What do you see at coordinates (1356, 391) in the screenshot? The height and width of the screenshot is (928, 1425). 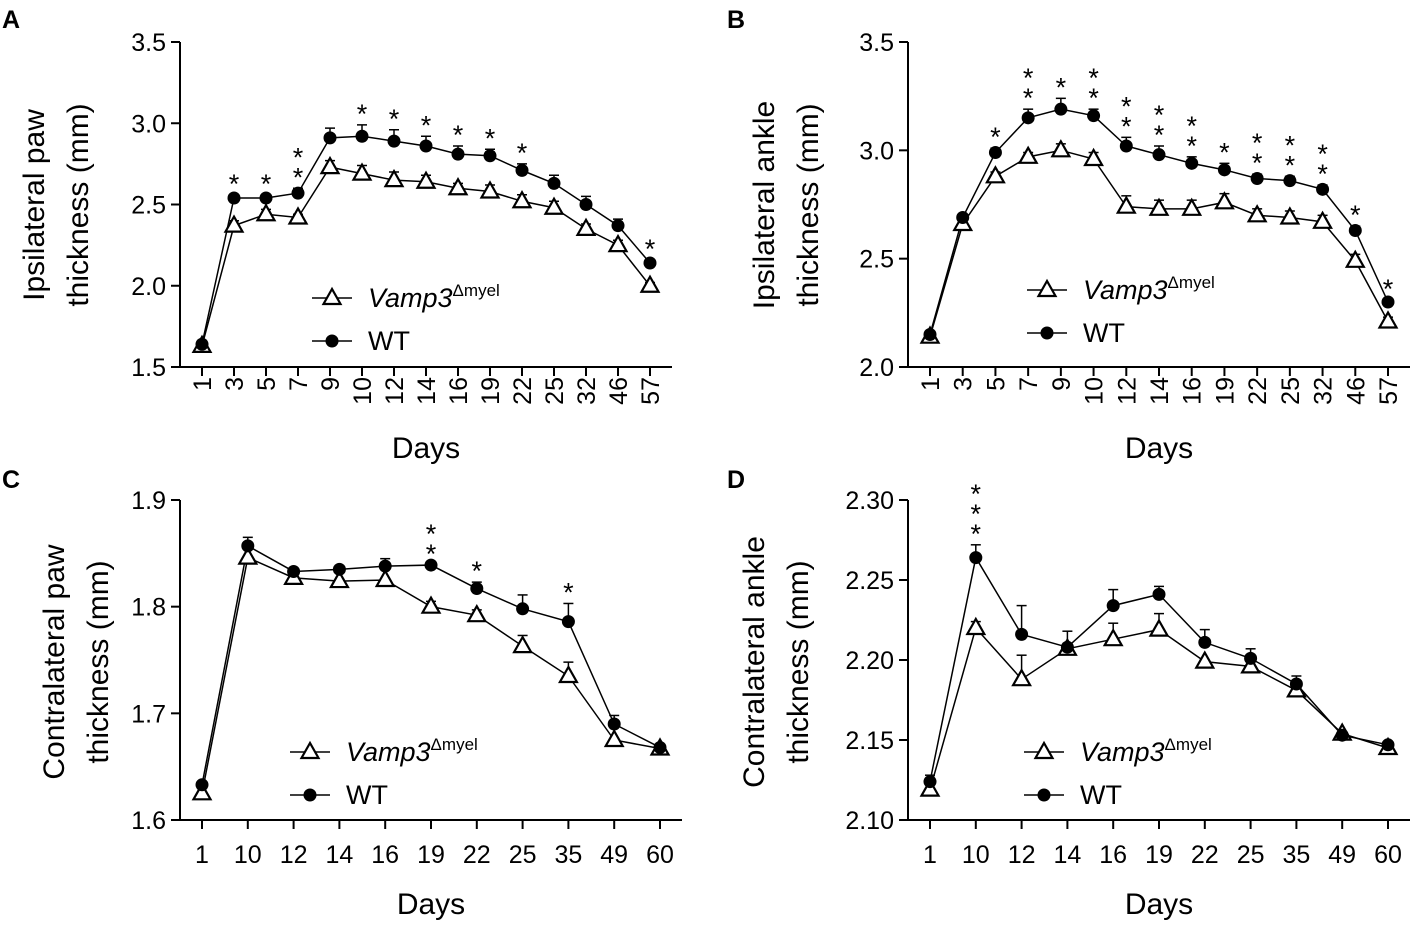 I see `x-tick-label: 46` at bounding box center [1356, 391].